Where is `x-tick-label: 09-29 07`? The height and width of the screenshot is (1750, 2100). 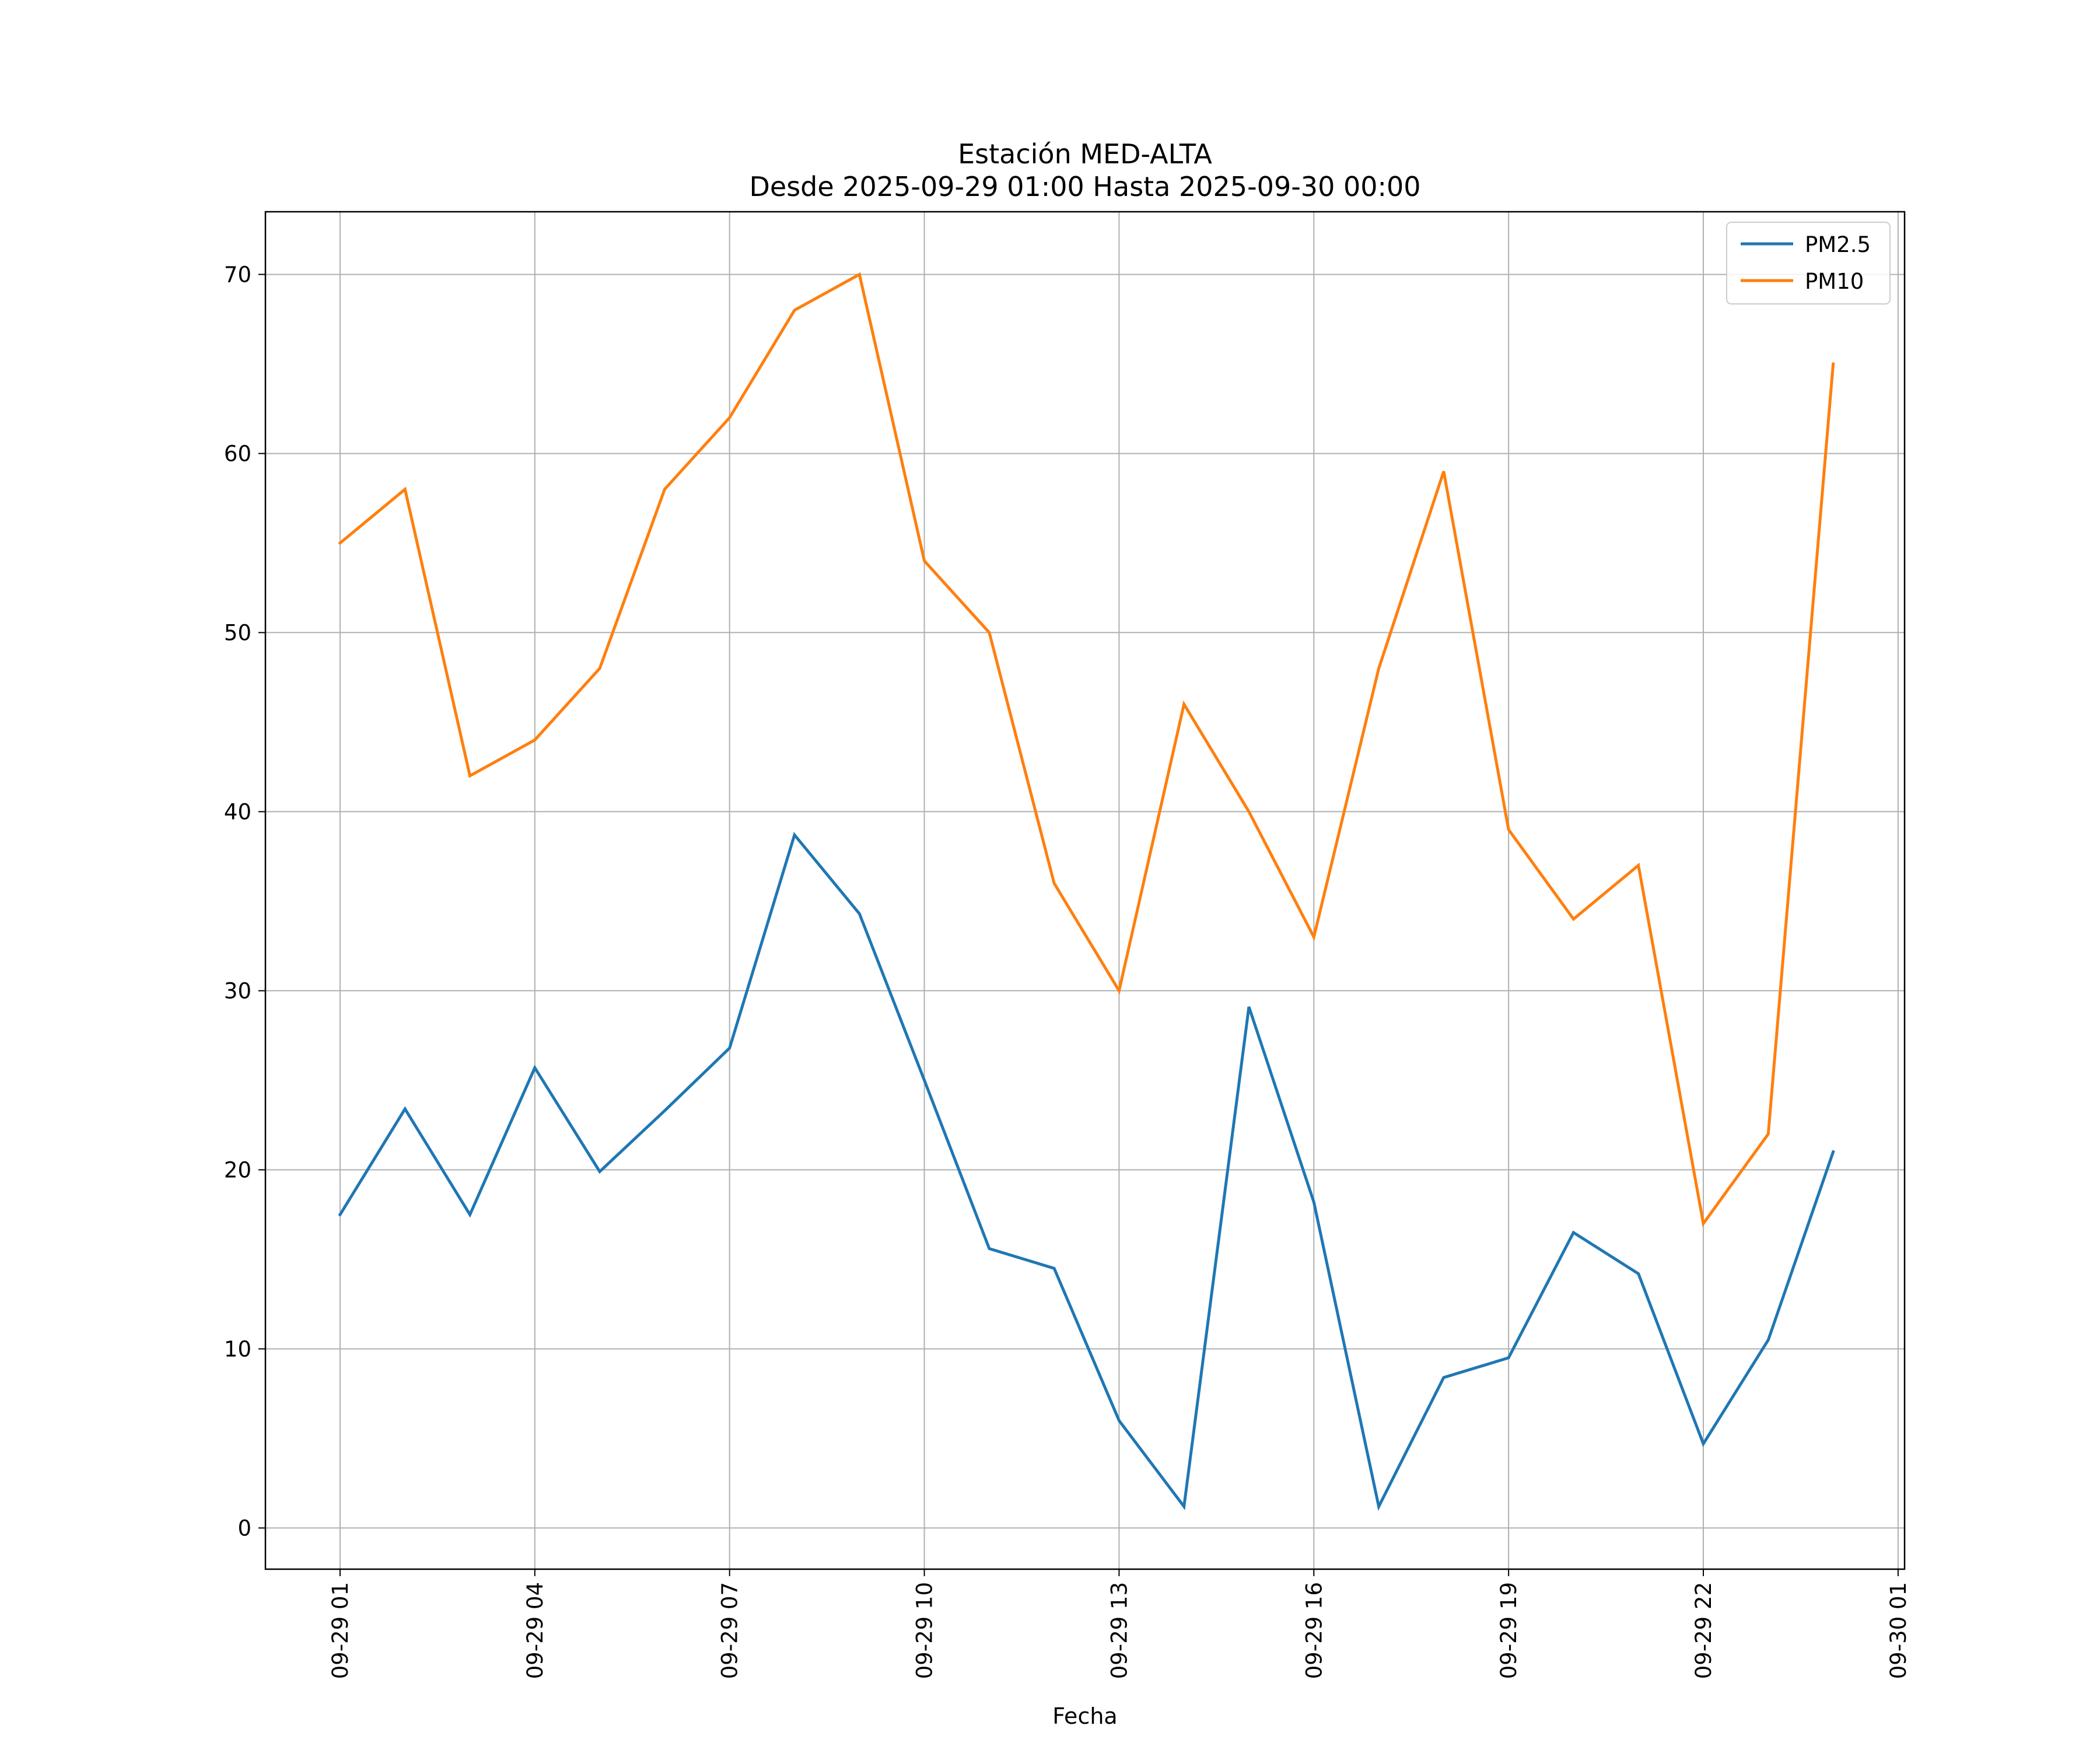
x-tick-label: 09-29 07 is located at coordinates (730, 1630).